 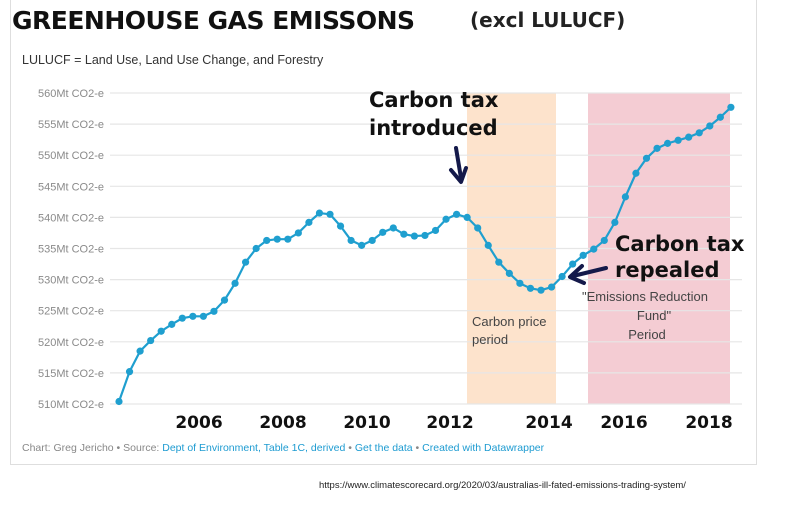 What do you see at coordinates (71, 405) in the screenshot?
I see `y-tick-label: 510Mt CO2-e` at bounding box center [71, 405].